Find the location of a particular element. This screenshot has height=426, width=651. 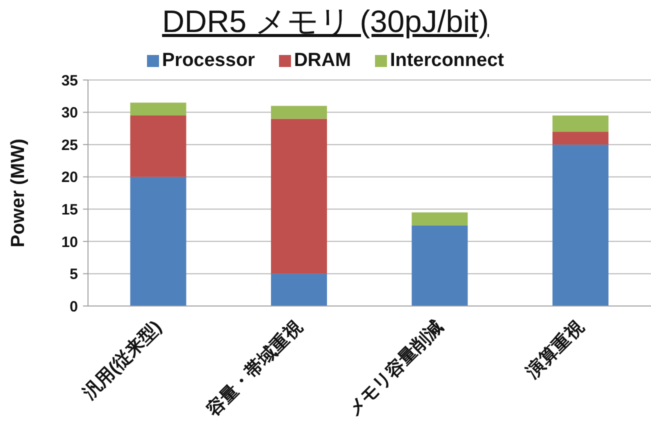

x-tick-label: 演算重視 is located at coordinates (555, 349).